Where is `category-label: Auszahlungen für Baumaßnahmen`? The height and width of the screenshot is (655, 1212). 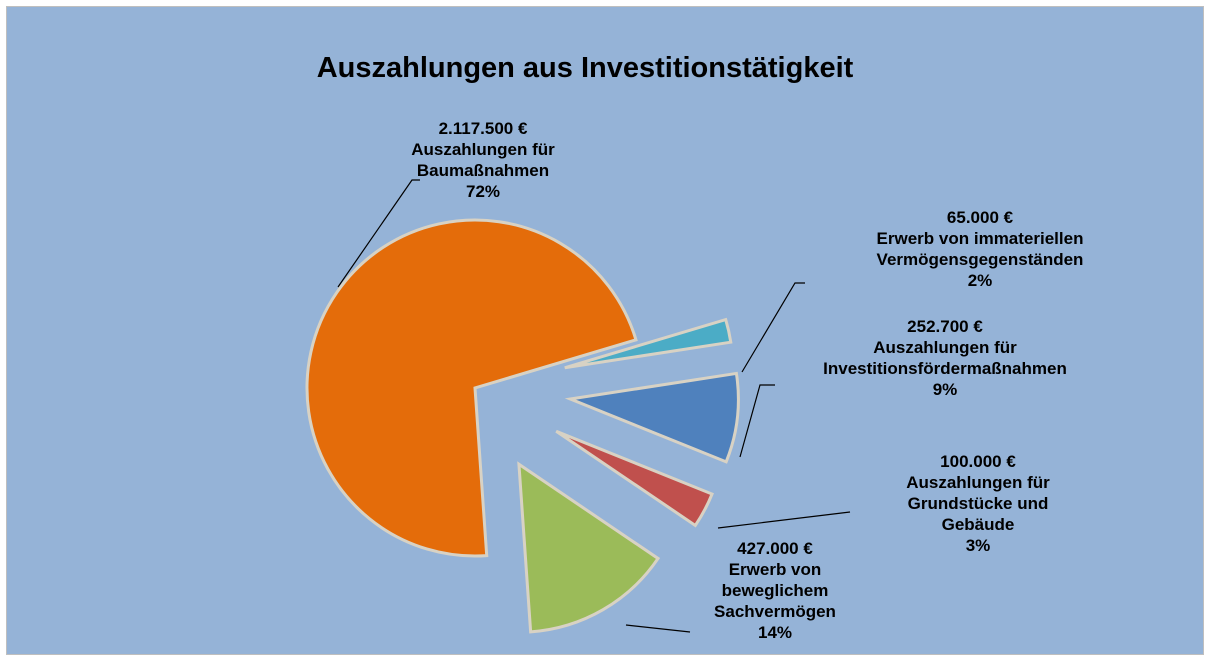
category-label: Auszahlungen für Baumaßnahmen is located at coordinates (483, 160).